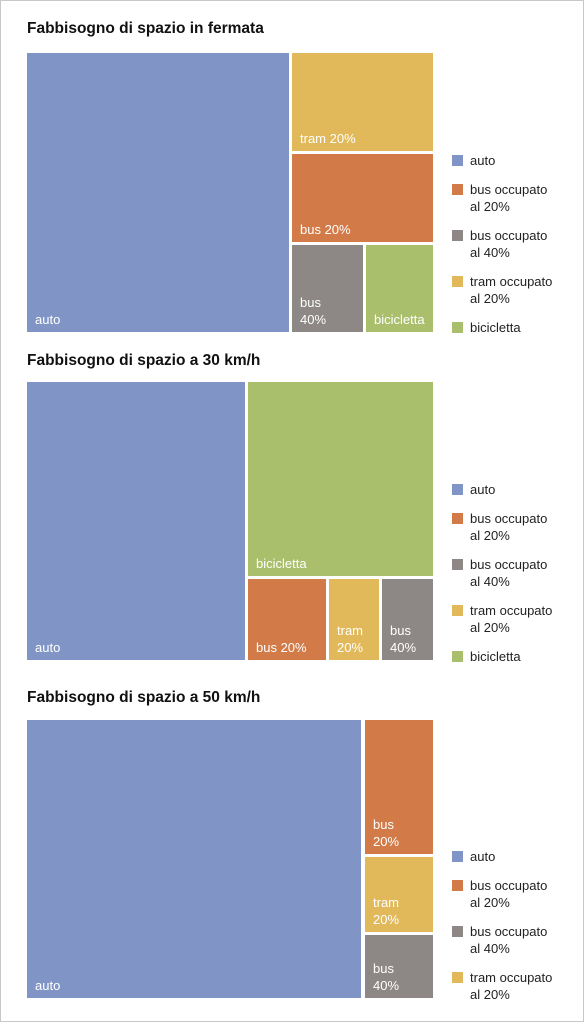 This screenshot has width=586, height=1024. What do you see at coordinates (145, 28) in the screenshot?
I see `chart-title-fermata: Fabbisogno di spazio in fermata` at bounding box center [145, 28].